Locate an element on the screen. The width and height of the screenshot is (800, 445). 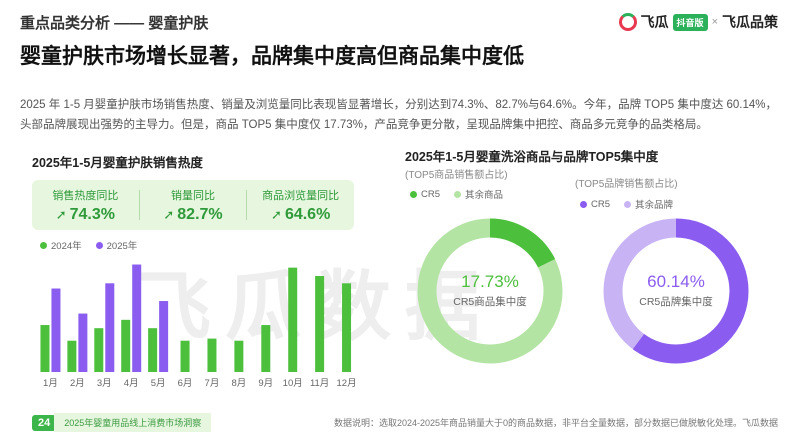
donut1-legend: CR5 其余商品 is located at coordinates (456, 194).